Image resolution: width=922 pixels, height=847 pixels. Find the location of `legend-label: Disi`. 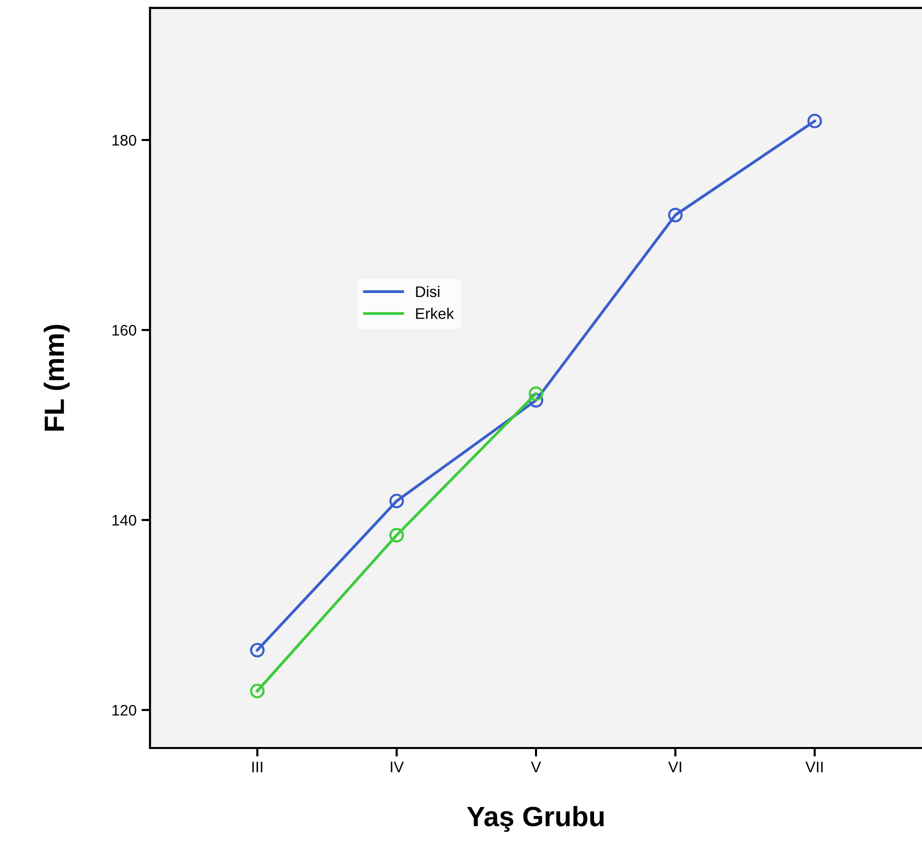

legend-label: Disi is located at coordinates (428, 292).